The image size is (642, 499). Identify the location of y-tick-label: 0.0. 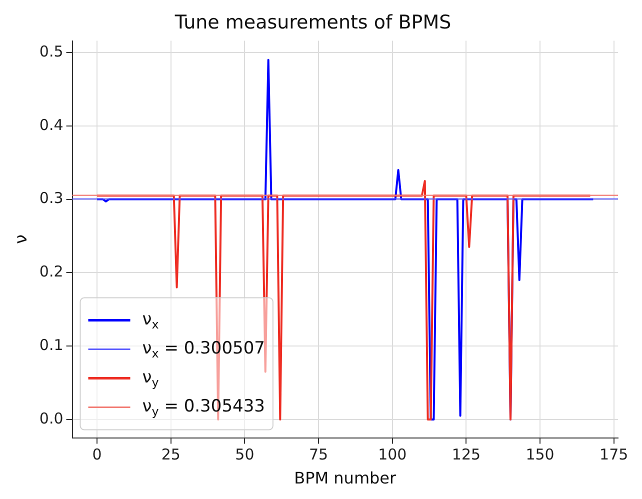
(51, 418).